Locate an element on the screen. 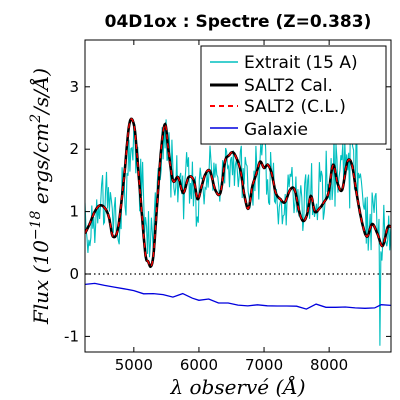 The height and width of the screenshot is (400, 400). legend-label-galaxie: Galaxie is located at coordinates (276, 130).